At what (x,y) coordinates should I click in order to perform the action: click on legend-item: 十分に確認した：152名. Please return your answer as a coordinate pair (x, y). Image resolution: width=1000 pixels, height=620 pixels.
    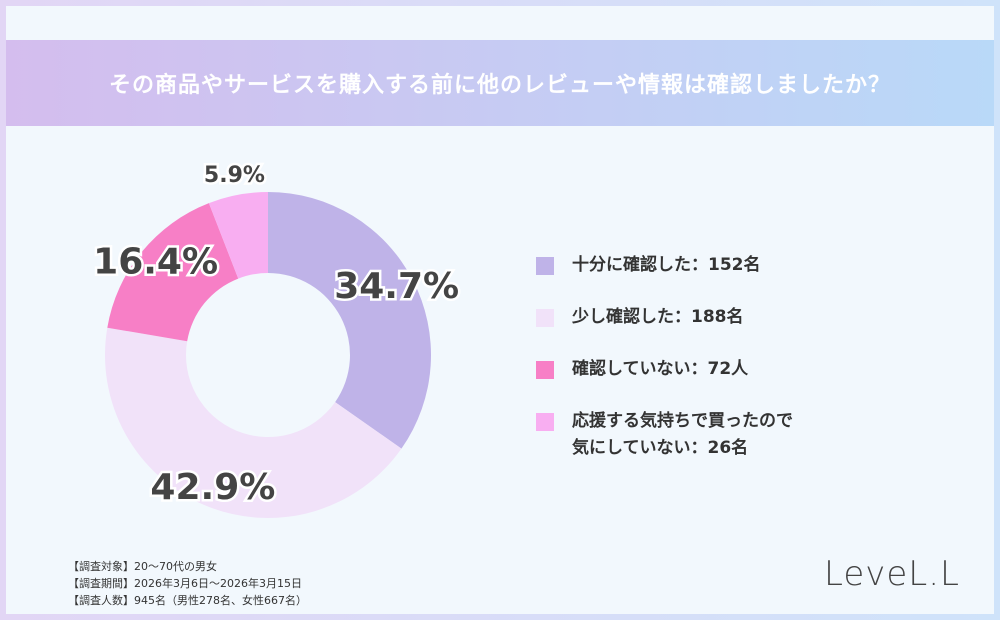
    Looking at the image, I should click on (664, 267).